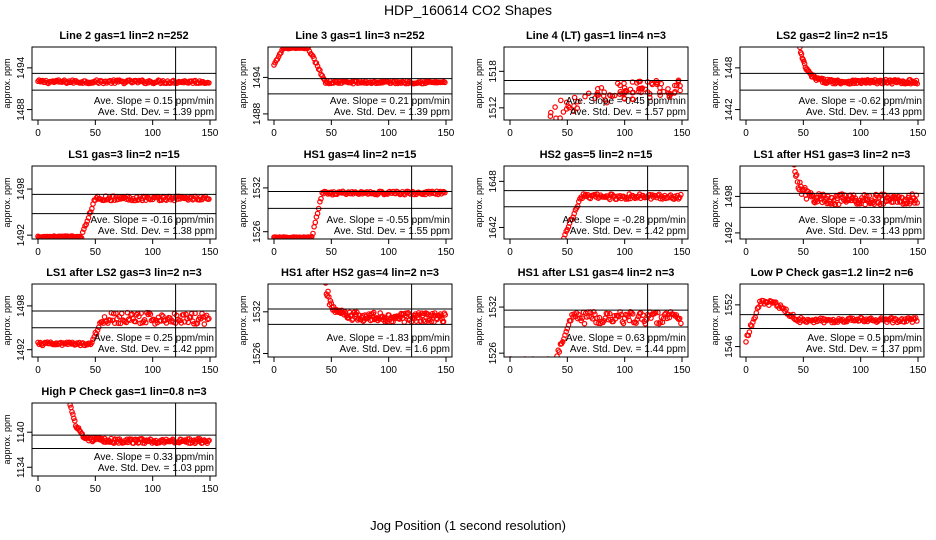  What do you see at coordinates (493, 181) in the screenshot?
I see `y-tick-label: 1648` at bounding box center [493, 181].